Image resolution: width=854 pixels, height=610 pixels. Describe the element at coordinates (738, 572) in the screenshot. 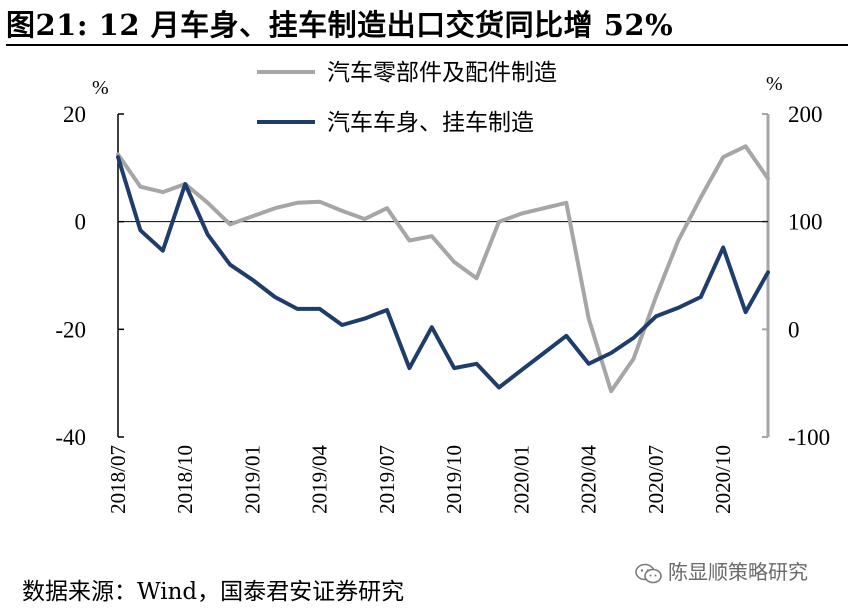

I see `watermark-text: 陈显顺策略研究` at that location.